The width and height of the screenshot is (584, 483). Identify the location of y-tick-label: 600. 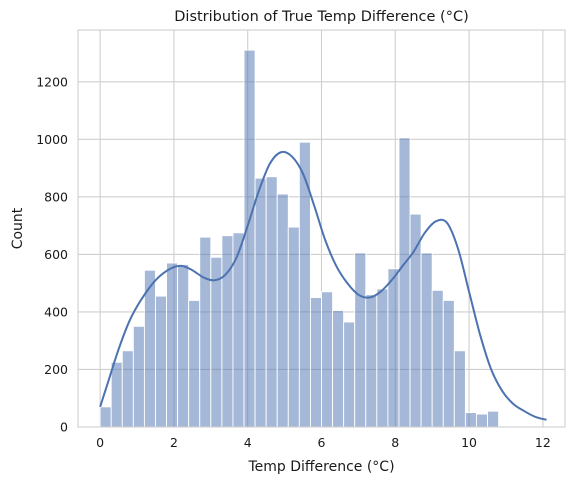
(56, 254).